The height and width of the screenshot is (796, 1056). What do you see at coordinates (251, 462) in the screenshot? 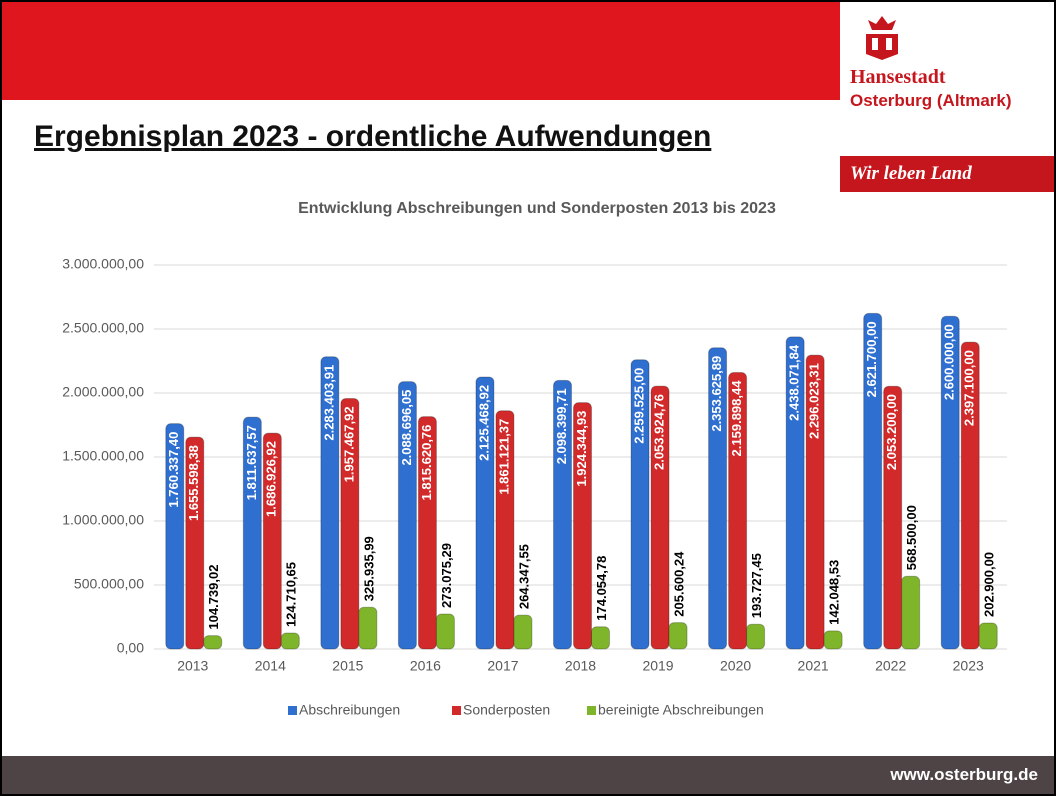
I see `value-label: 1.811.637,57` at bounding box center [251, 462].